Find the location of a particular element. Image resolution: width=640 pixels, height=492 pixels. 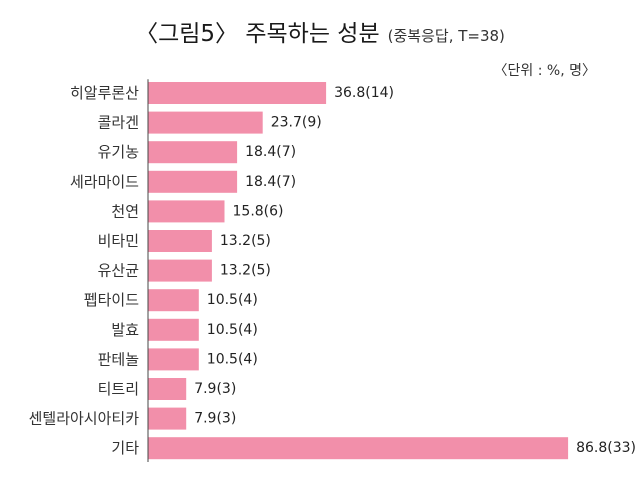

category-label: 펩타이드 is located at coordinates (111, 300).